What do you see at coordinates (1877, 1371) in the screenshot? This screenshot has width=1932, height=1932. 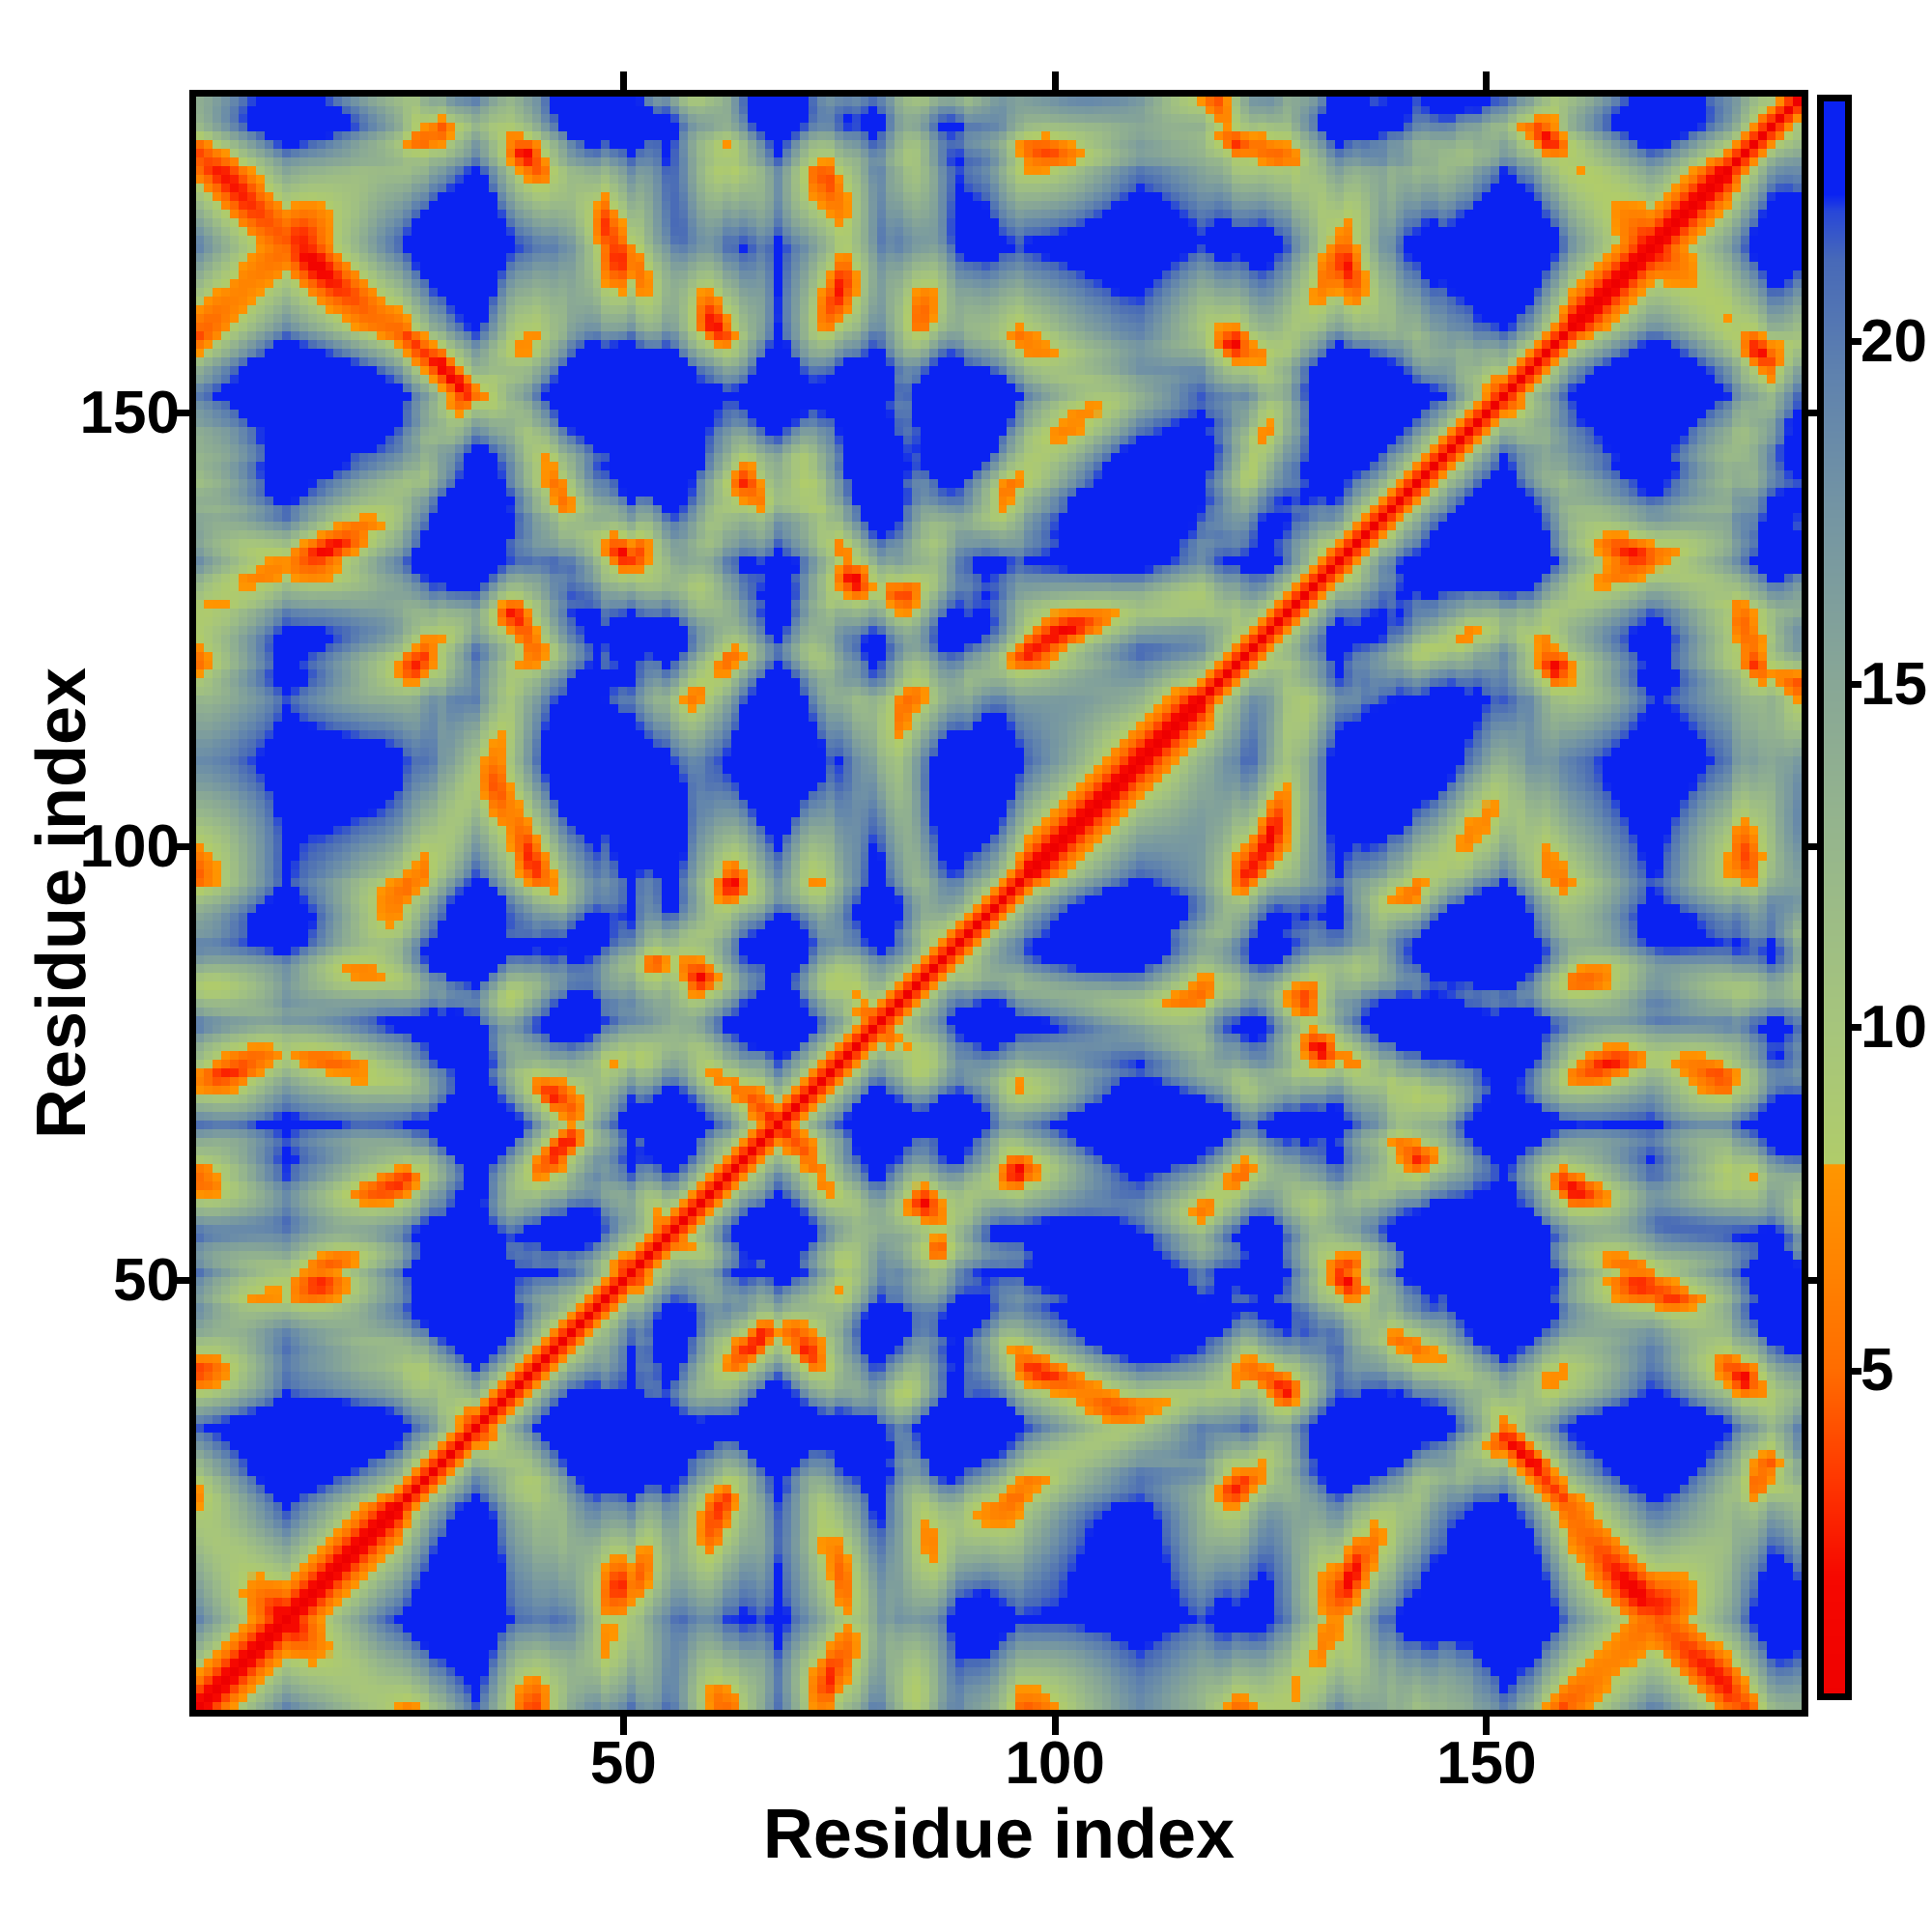 I see `colorbar-tick-label: 5` at bounding box center [1877, 1371].